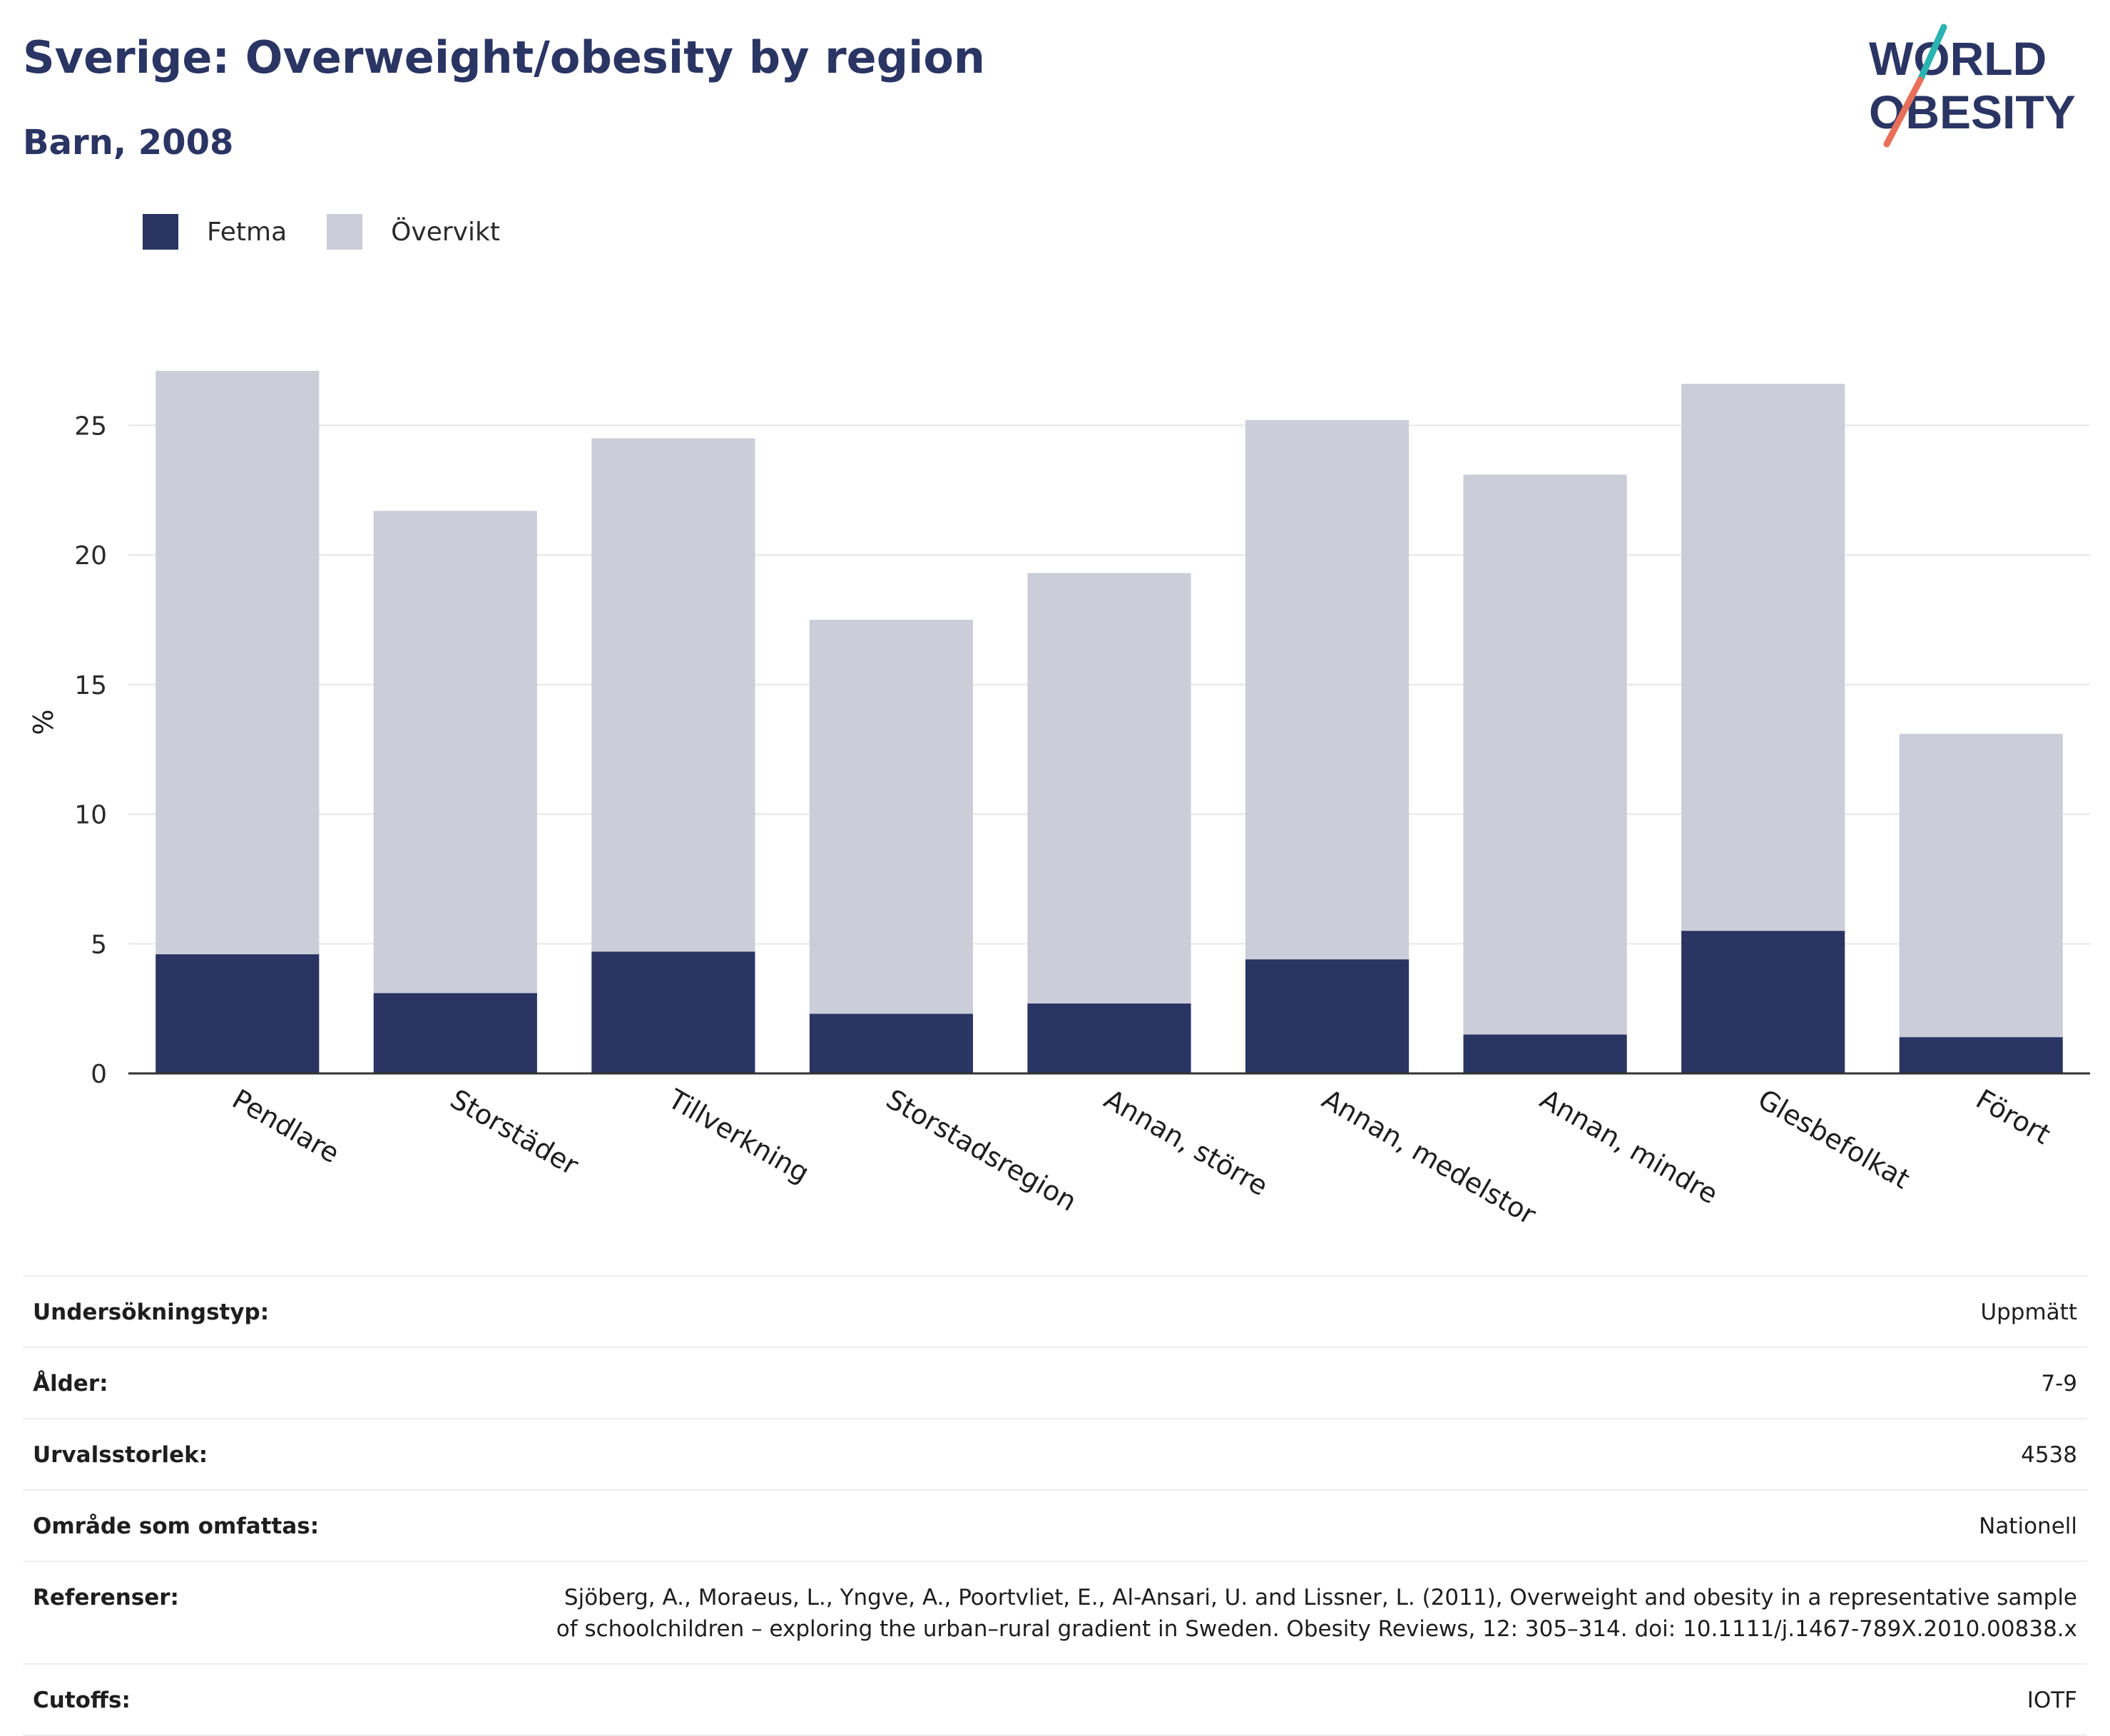 Image resolution: width=2110 pixels, height=1736 pixels. I want to click on legend-swatch-fetma, so click(160, 232).